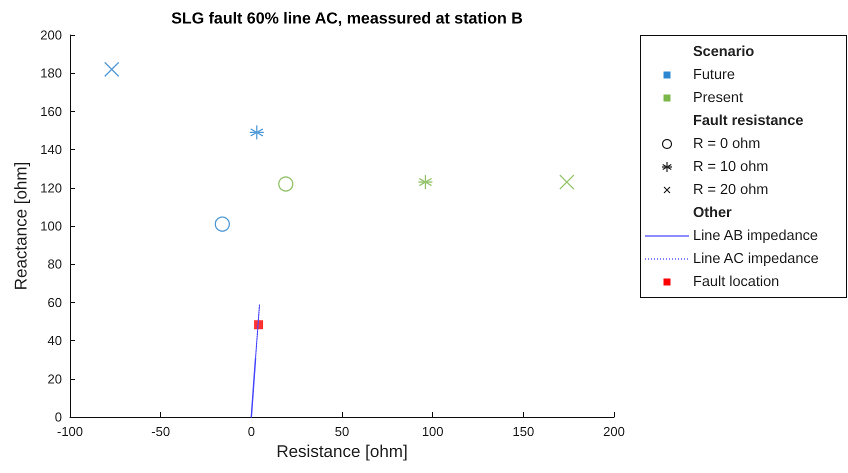 This screenshot has width=848, height=473. What do you see at coordinates (51, 226) in the screenshot?
I see `y-tick-label: 100` at bounding box center [51, 226].